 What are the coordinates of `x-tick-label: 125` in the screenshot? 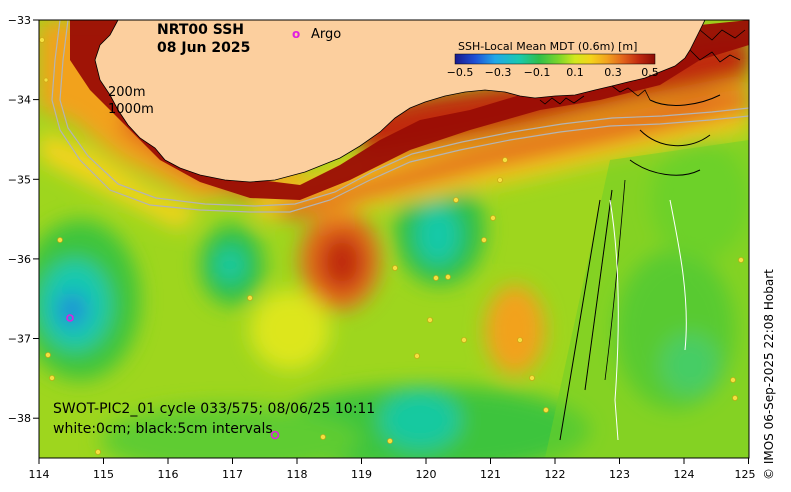 It's located at (745, 474).